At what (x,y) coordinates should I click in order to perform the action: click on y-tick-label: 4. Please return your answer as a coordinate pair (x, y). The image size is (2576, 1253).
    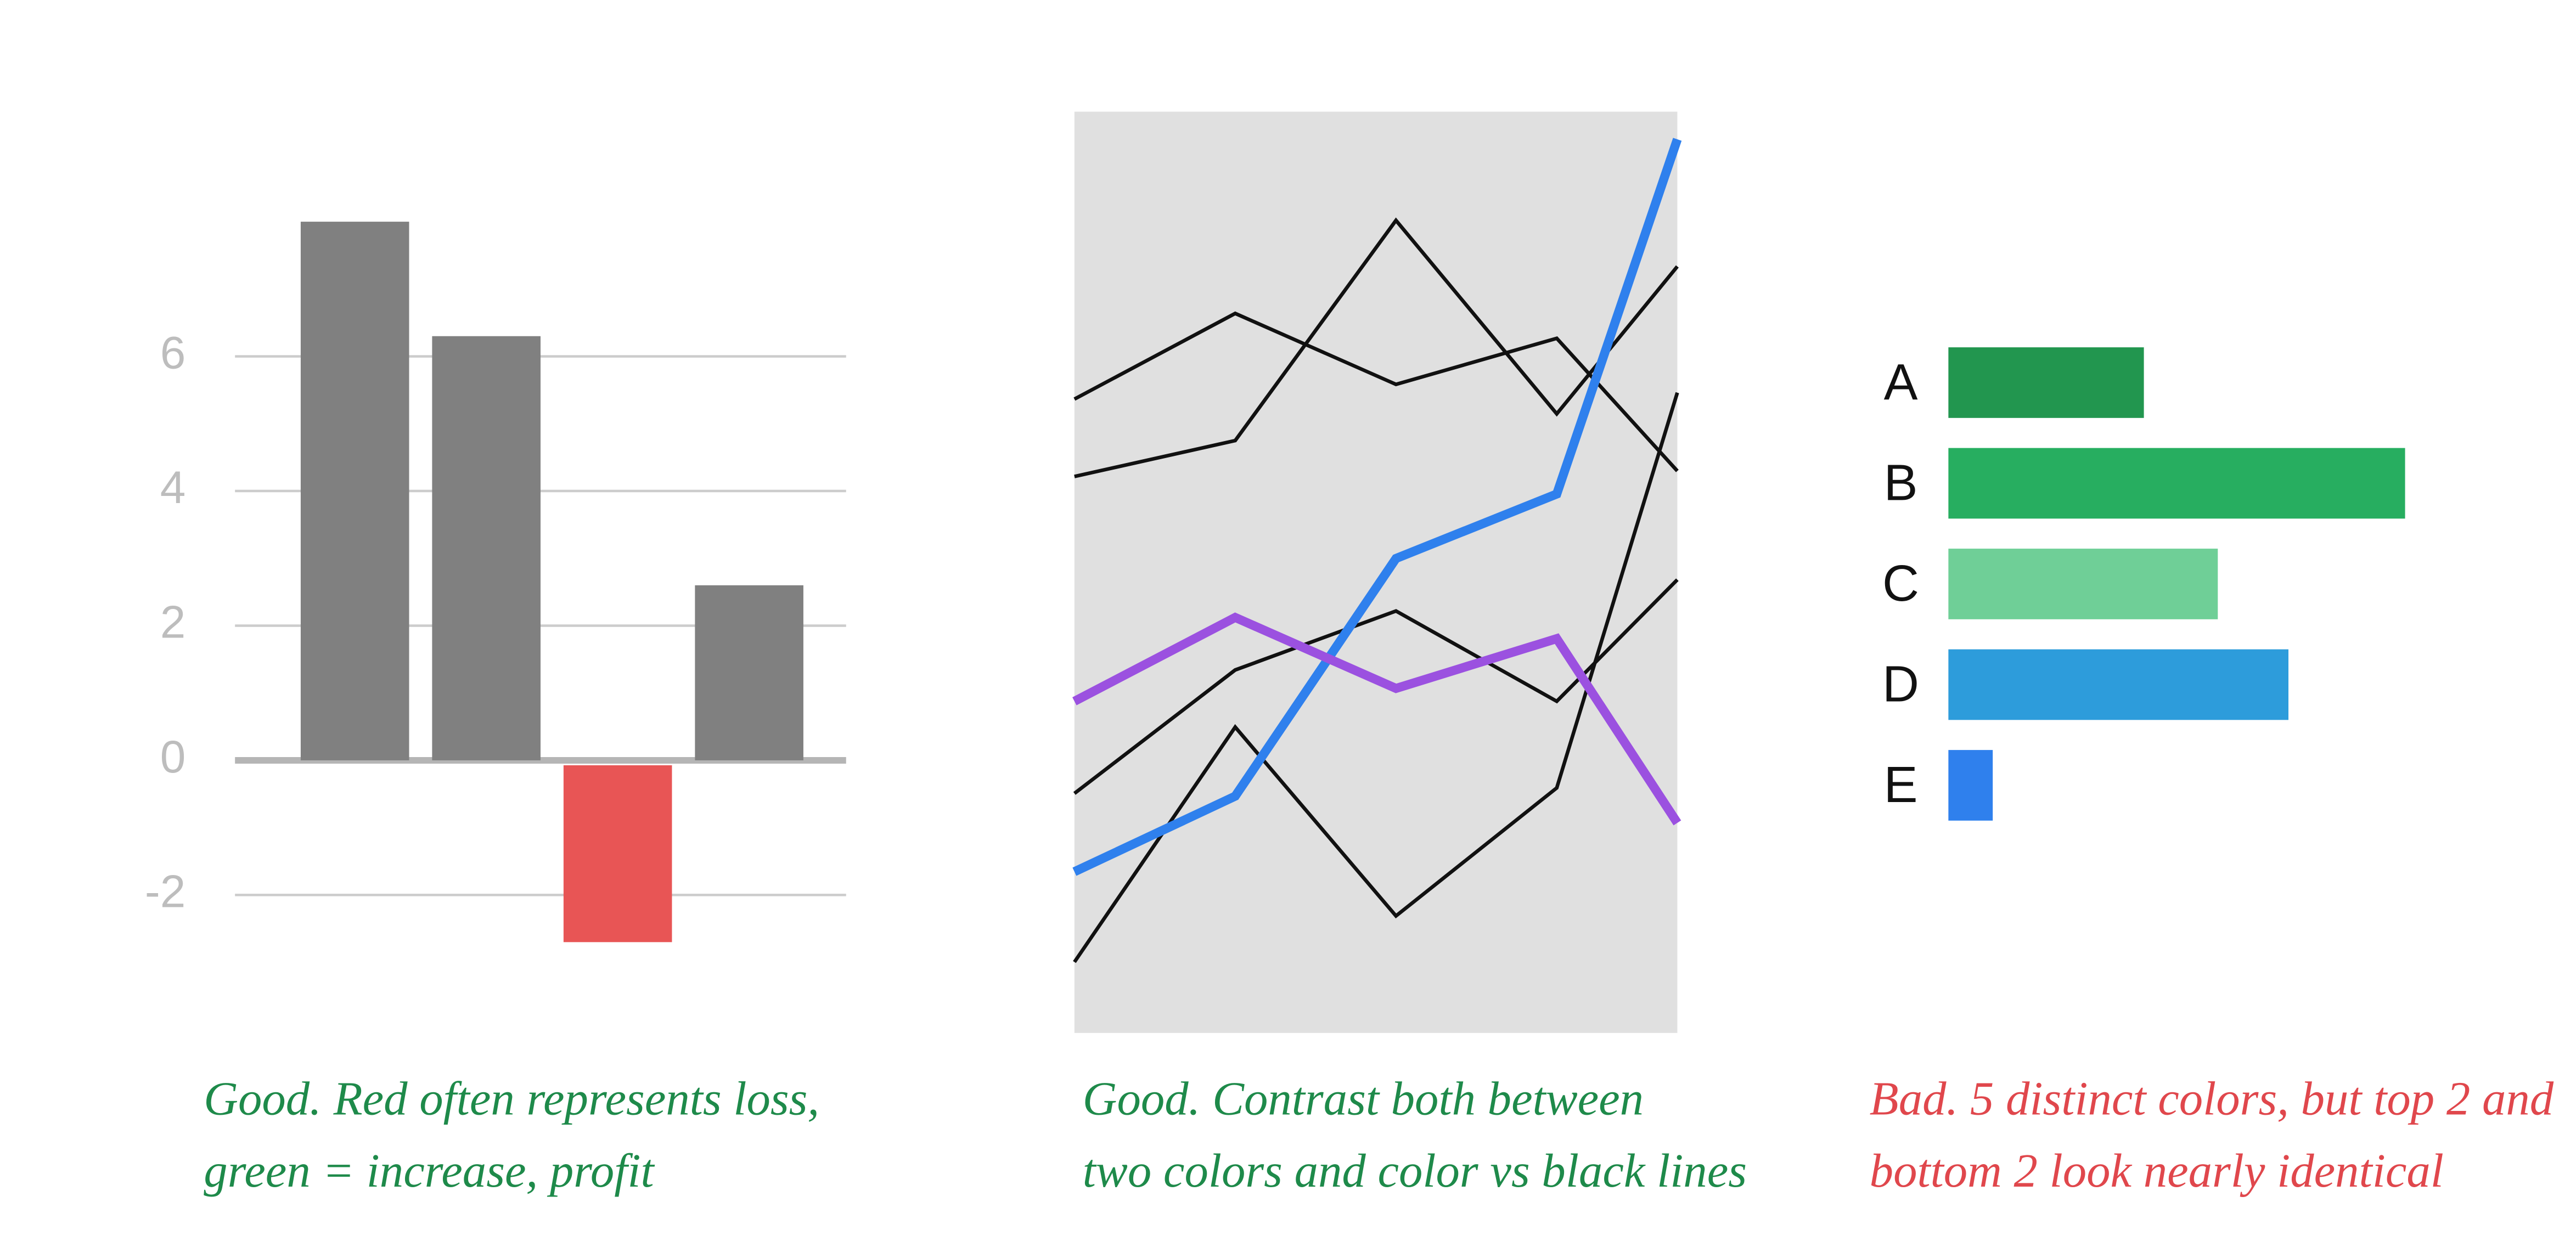
    Looking at the image, I should click on (173, 487).